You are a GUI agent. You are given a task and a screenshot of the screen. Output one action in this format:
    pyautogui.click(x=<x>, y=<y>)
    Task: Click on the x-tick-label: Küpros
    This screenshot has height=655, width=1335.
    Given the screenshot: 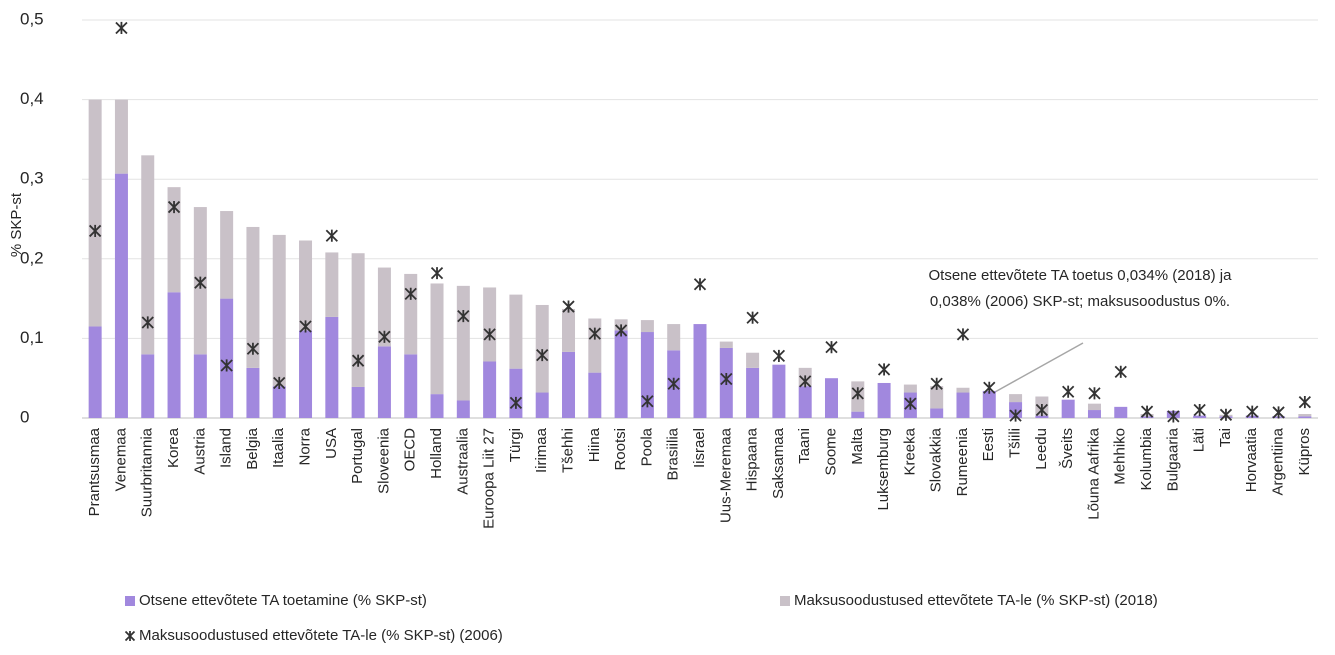 What is the action you would take?
    pyautogui.click(x=1304, y=452)
    